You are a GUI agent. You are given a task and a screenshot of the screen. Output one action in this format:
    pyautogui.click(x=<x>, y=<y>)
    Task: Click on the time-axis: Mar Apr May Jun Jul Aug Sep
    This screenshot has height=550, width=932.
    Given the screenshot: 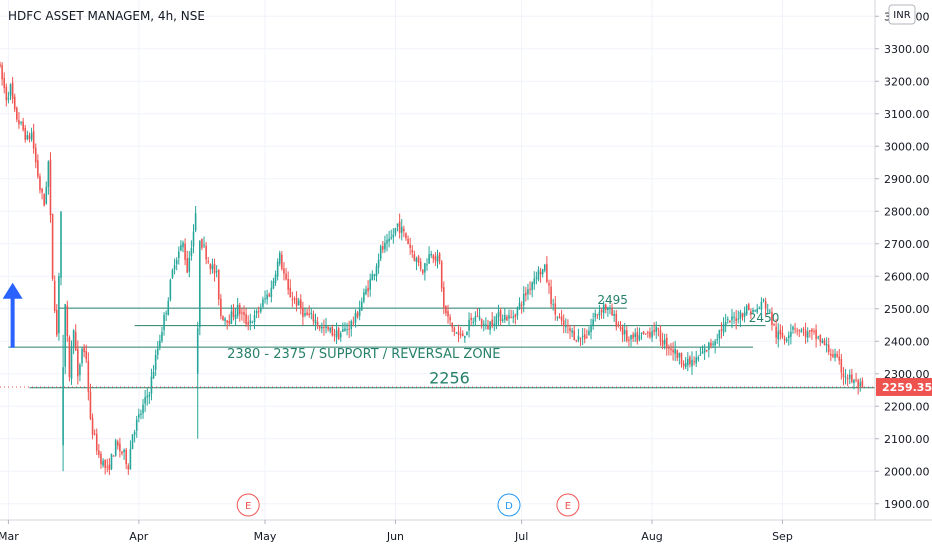 What is the action you would take?
    pyautogui.click(x=396, y=531)
    